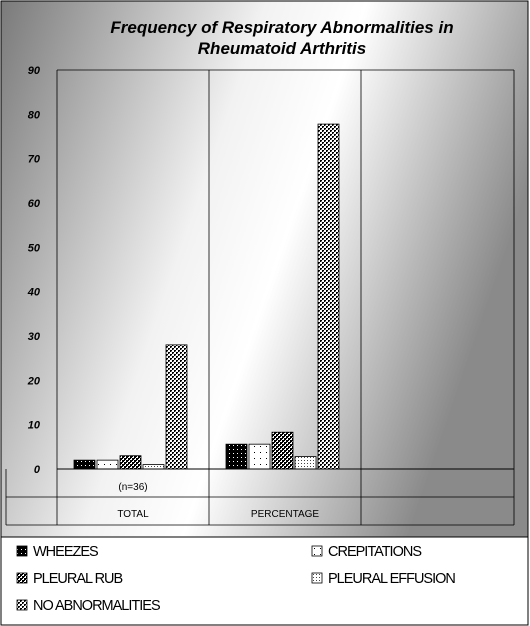 This screenshot has width=530, height=626. Describe the element at coordinates (176, 407) in the screenshot. I see `bar-no-abnormalities-total` at that location.